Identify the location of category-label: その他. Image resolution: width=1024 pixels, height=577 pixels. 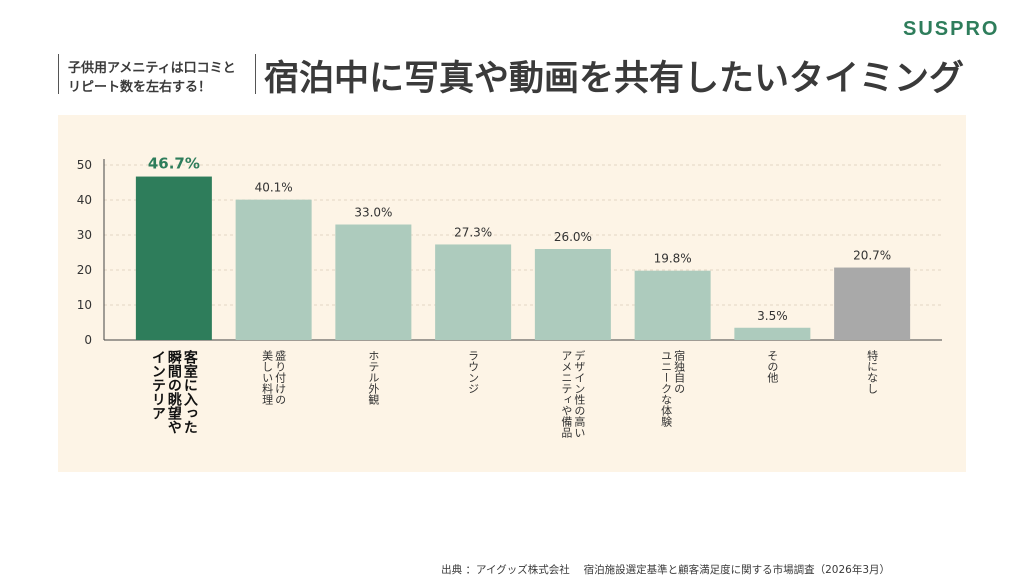
(772, 366).